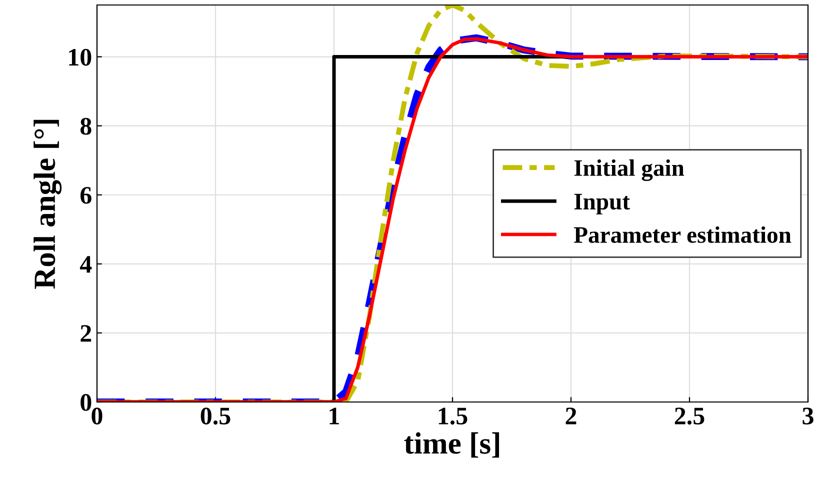 This screenshot has height=503, width=821. Describe the element at coordinates (683, 234) in the screenshot. I see `legend-label: Parameter estimation` at that location.